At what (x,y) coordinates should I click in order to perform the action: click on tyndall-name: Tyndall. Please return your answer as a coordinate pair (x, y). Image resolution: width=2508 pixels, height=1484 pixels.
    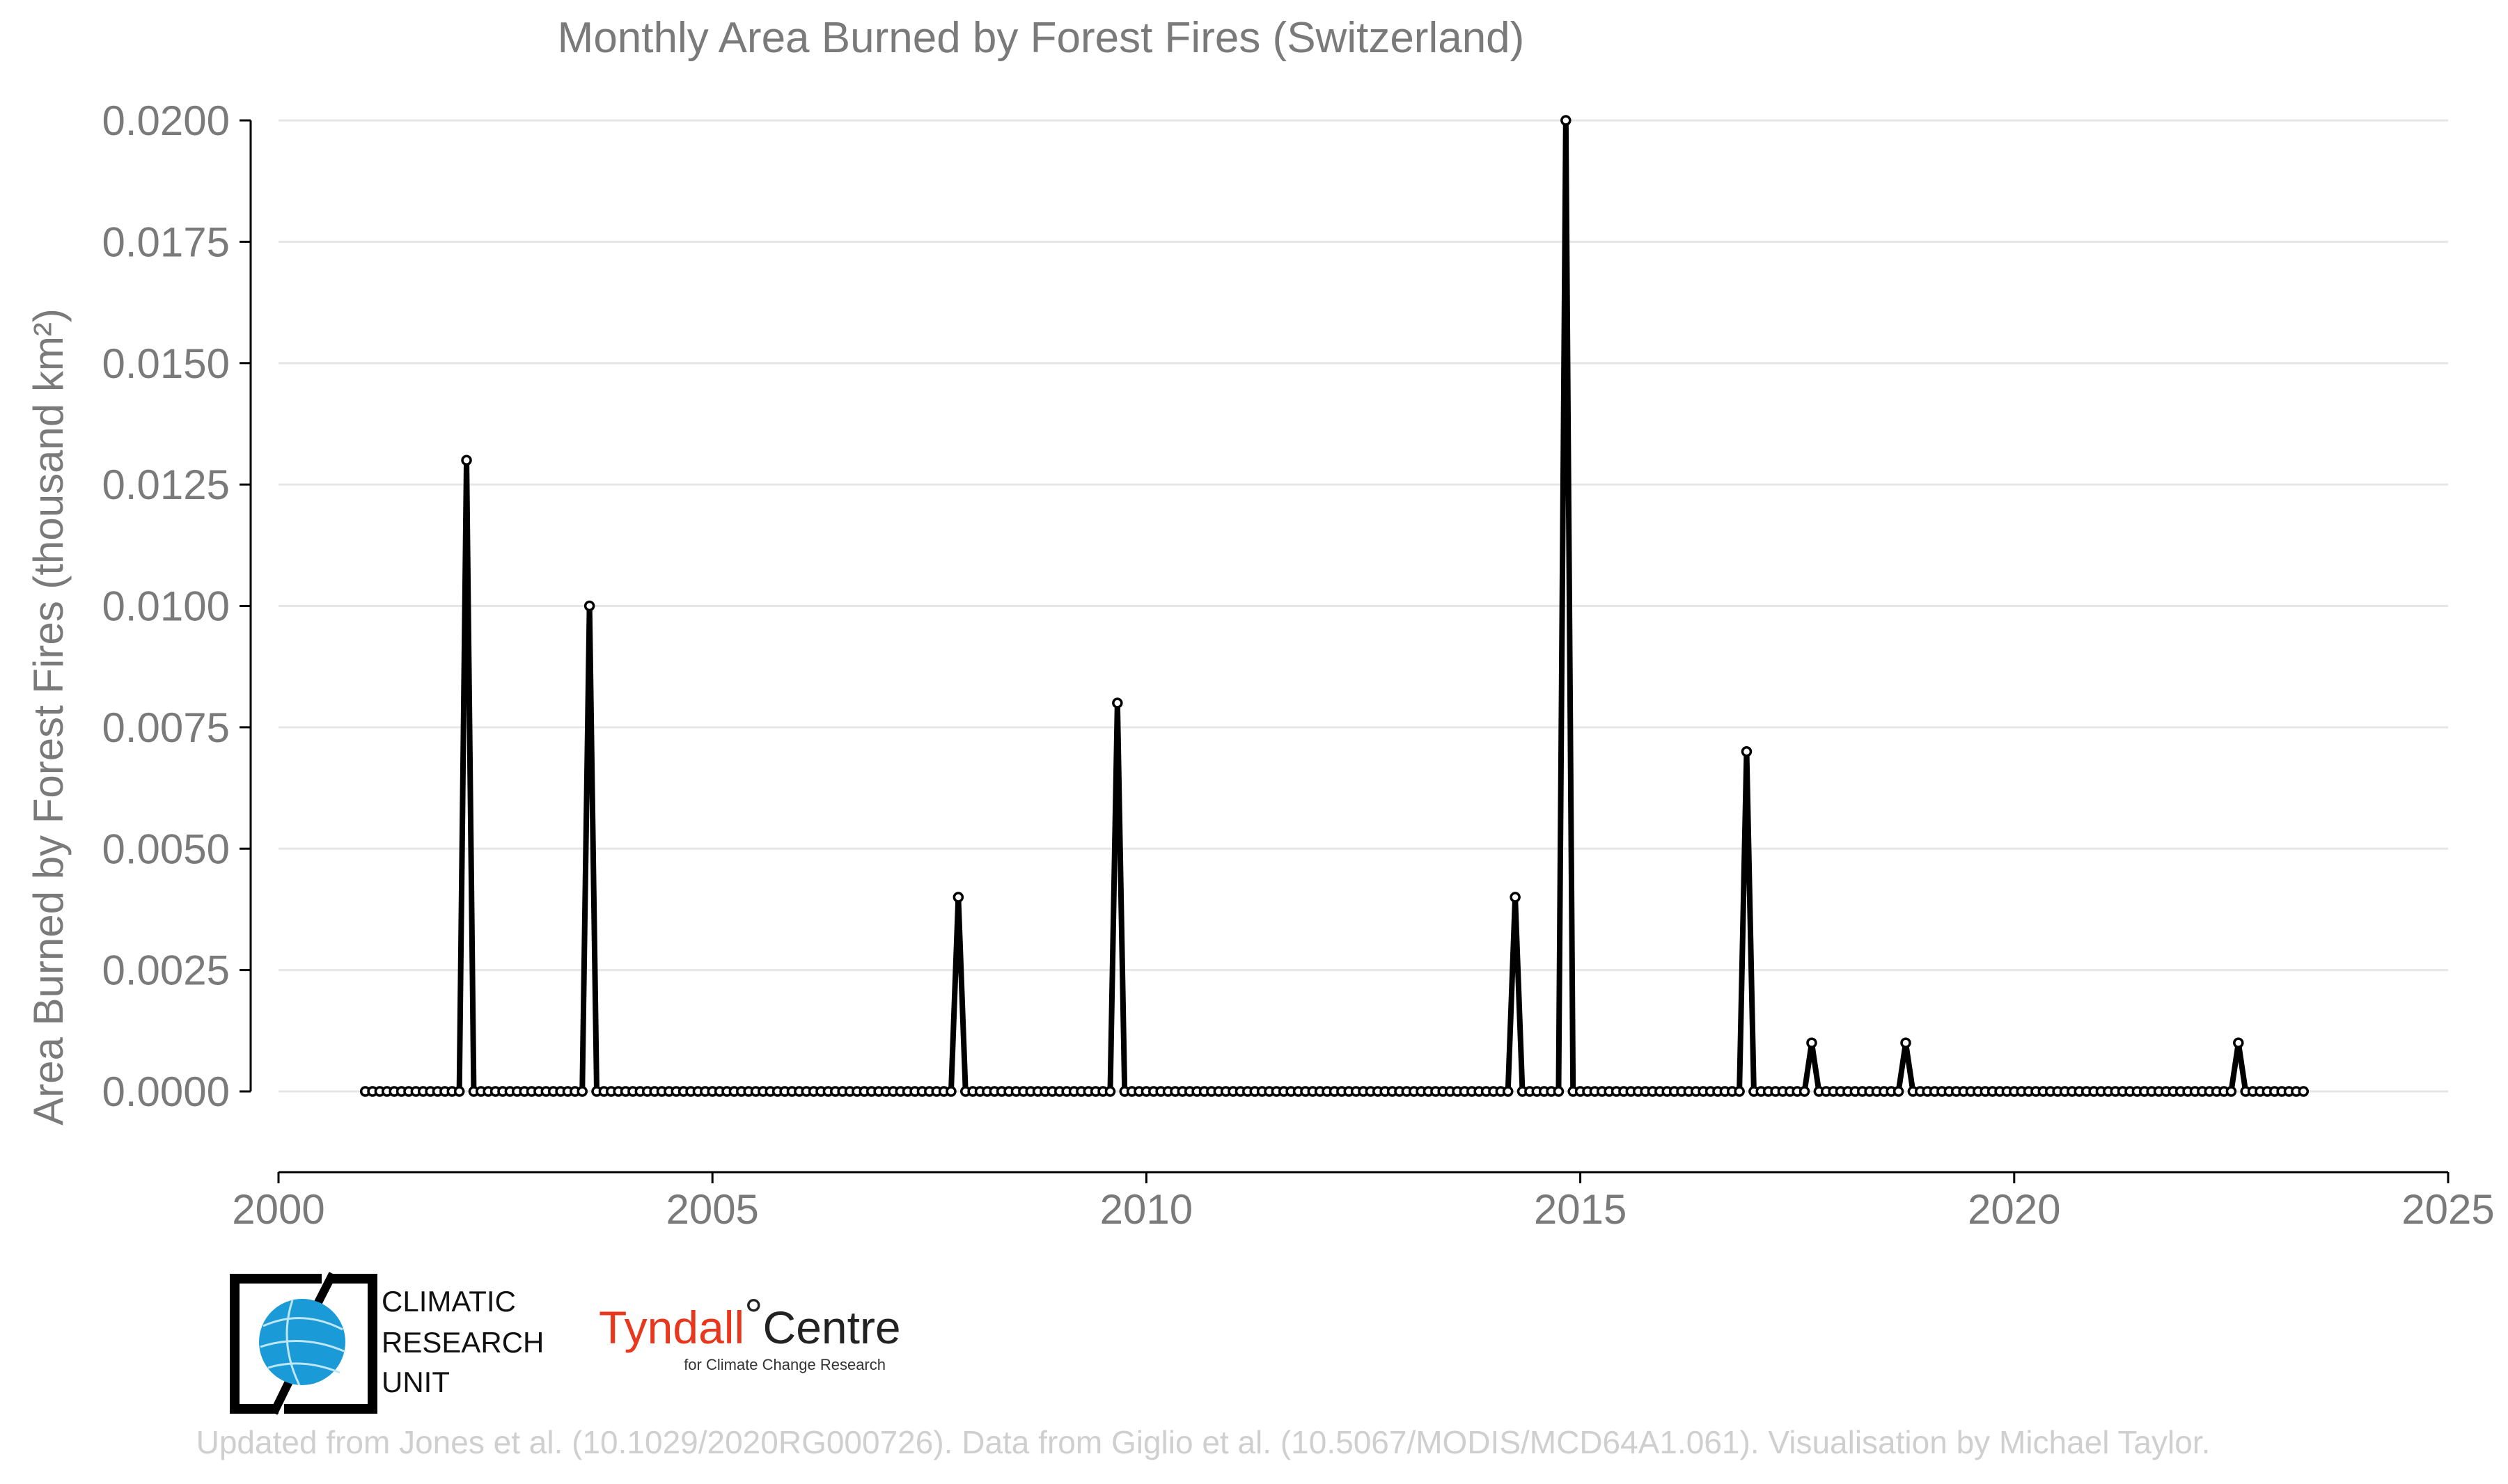
    Looking at the image, I should click on (671, 1327).